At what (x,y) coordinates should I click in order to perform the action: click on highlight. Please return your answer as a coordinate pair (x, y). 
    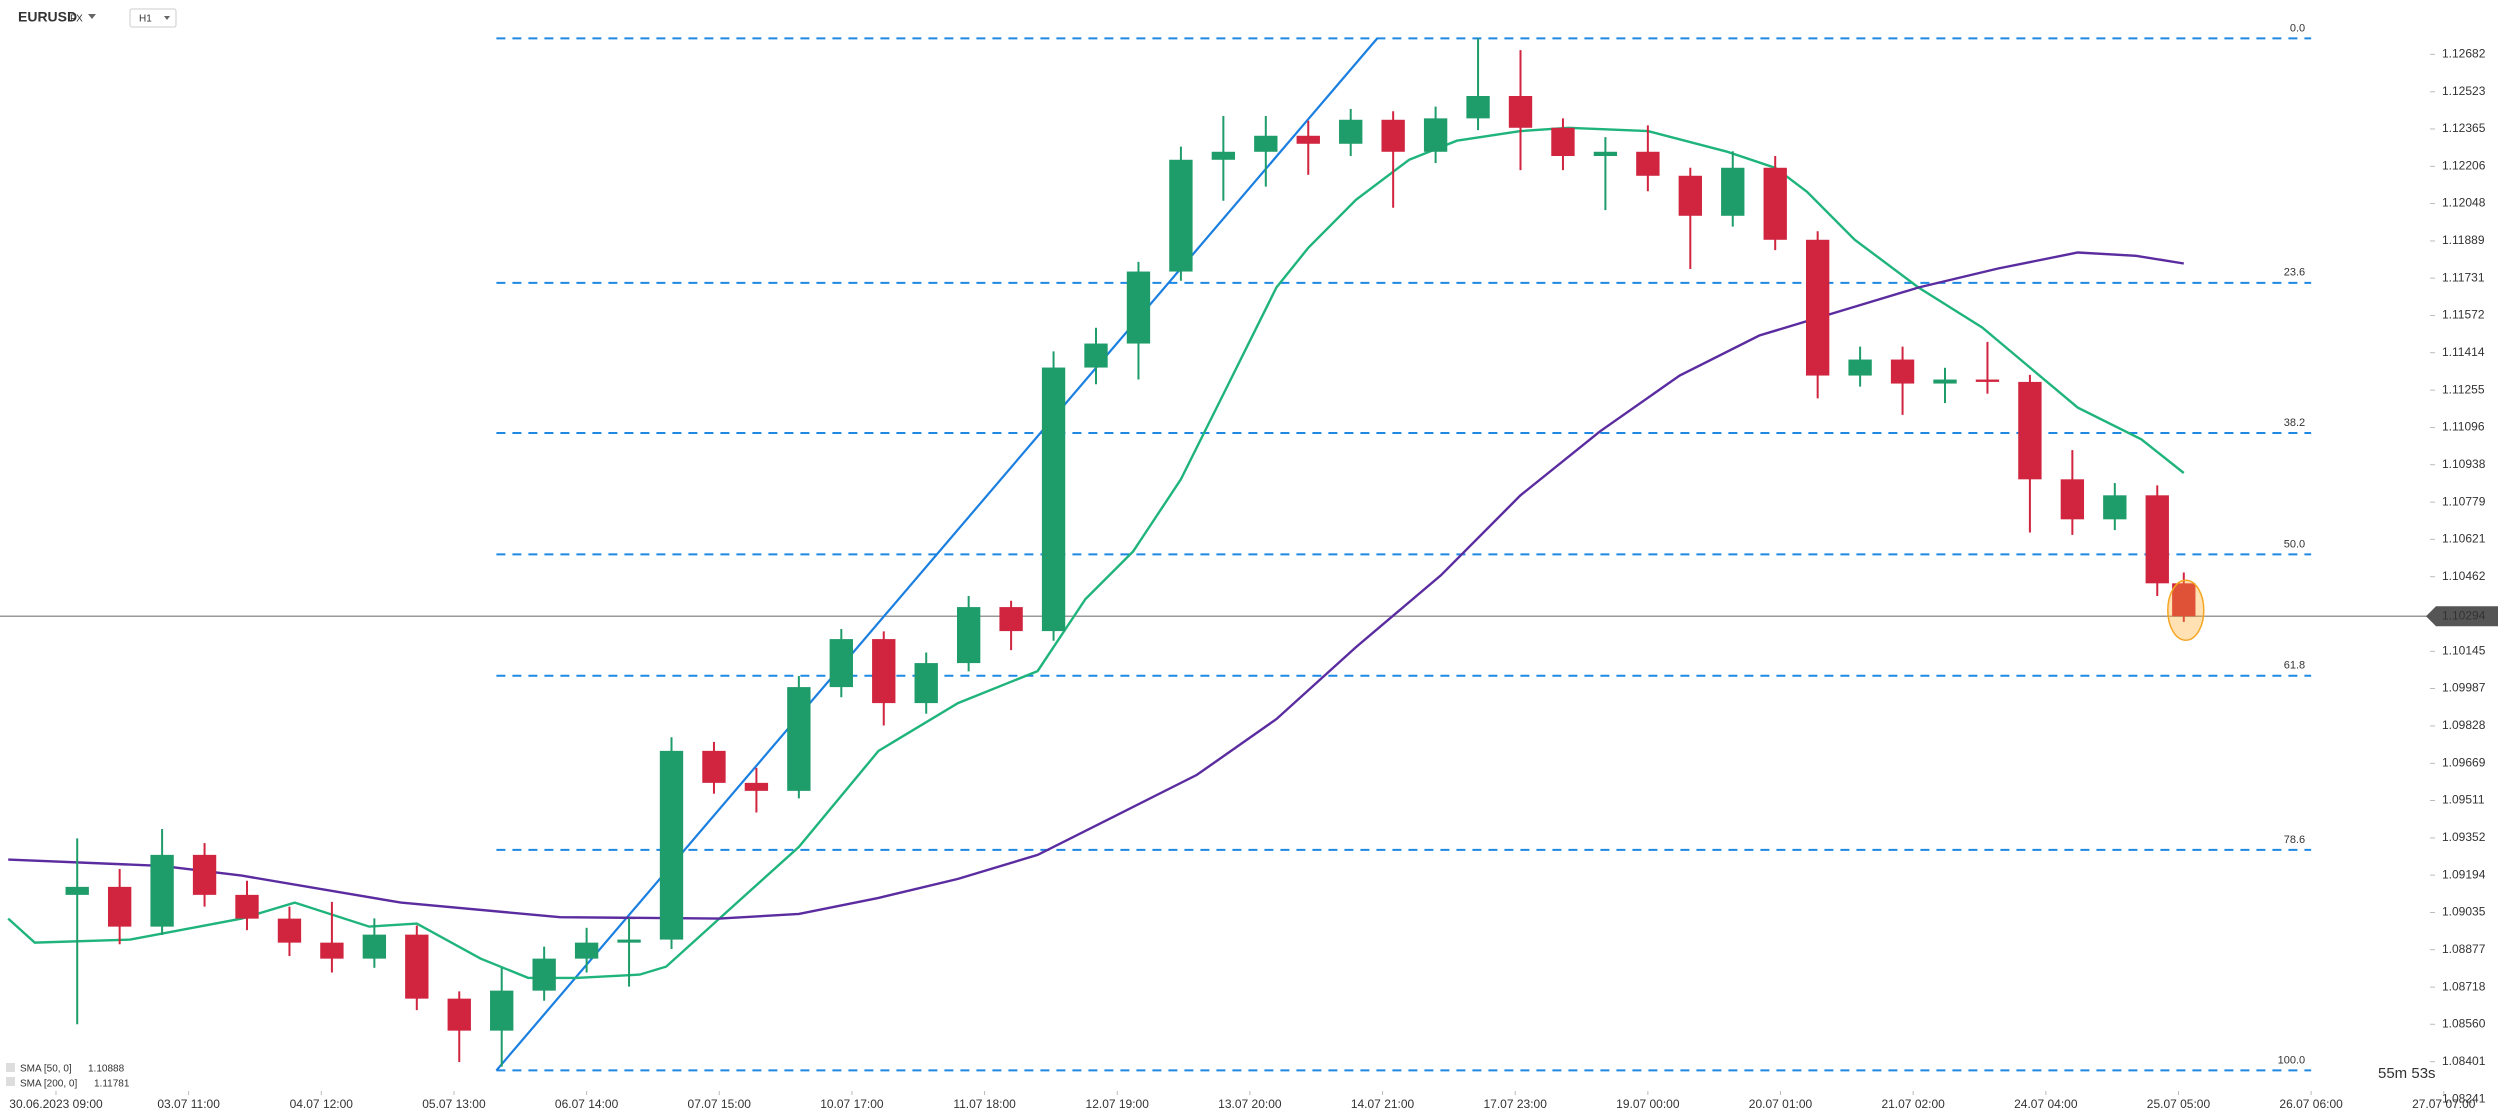
    Looking at the image, I should click on (2186, 610).